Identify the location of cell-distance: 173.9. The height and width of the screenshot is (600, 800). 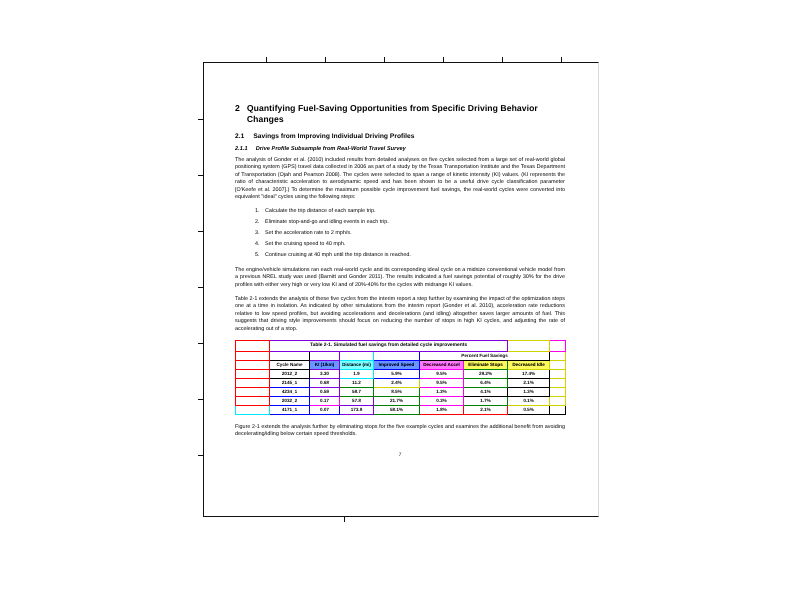
(356, 410).